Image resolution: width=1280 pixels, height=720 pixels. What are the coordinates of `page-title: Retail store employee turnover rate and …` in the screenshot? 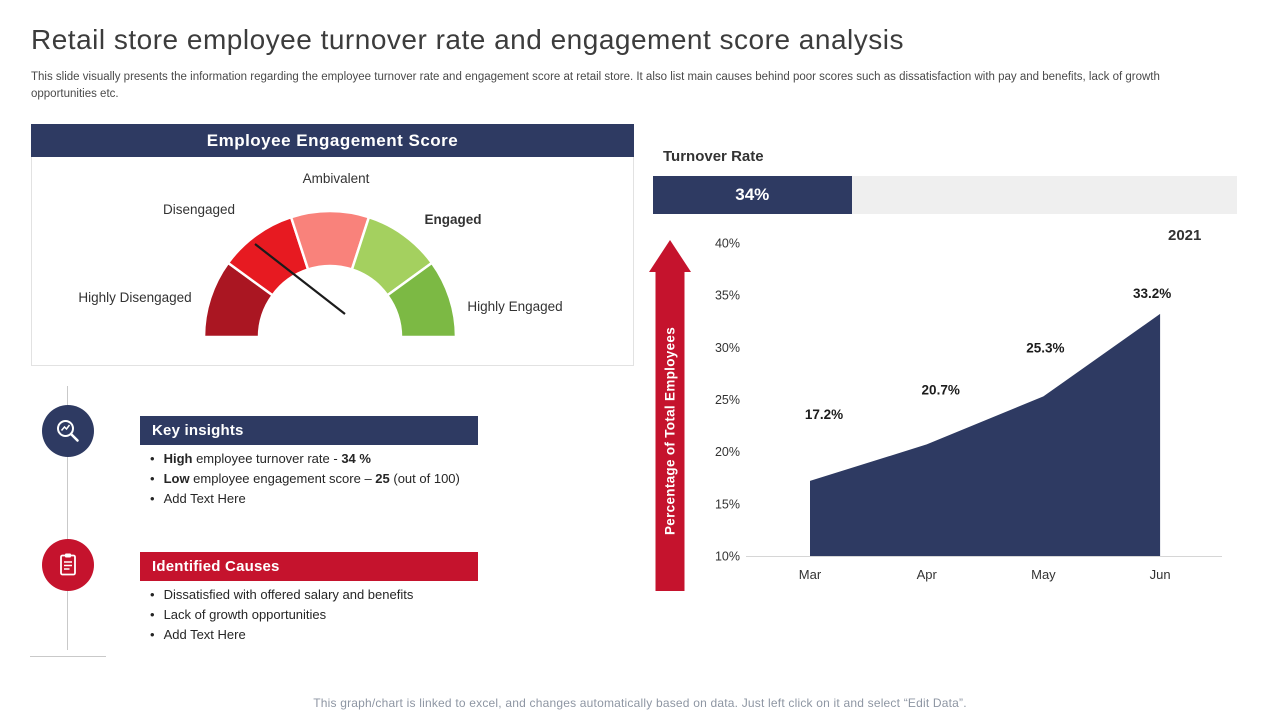 It's located at (467, 39).